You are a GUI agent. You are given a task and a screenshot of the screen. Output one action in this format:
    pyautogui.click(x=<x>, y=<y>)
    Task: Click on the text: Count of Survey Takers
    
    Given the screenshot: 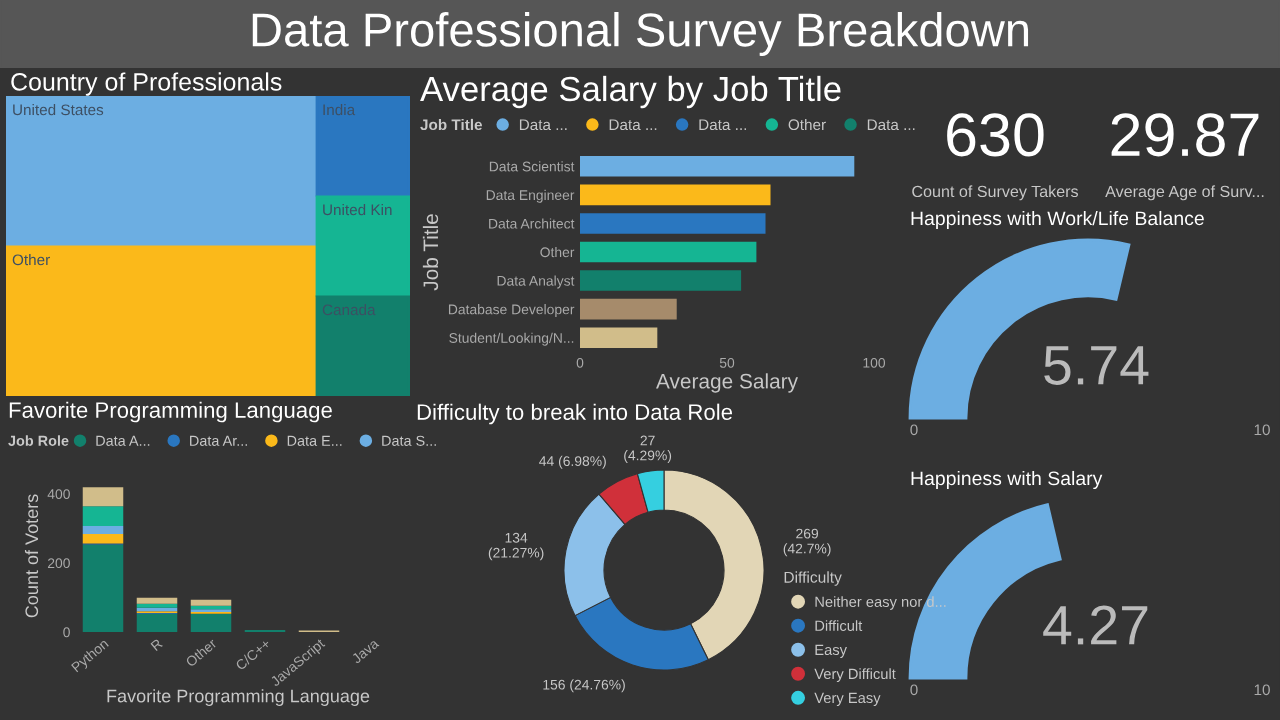 What is the action you would take?
    pyautogui.click(x=995, y=193)
    